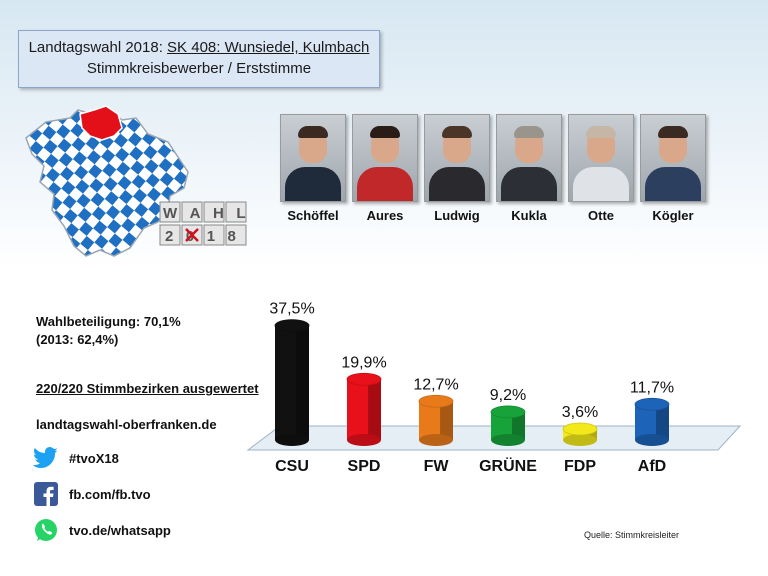  Describe the element at coordinates (46, 494) in the screenshot. I see `facebook-icon` at that location.